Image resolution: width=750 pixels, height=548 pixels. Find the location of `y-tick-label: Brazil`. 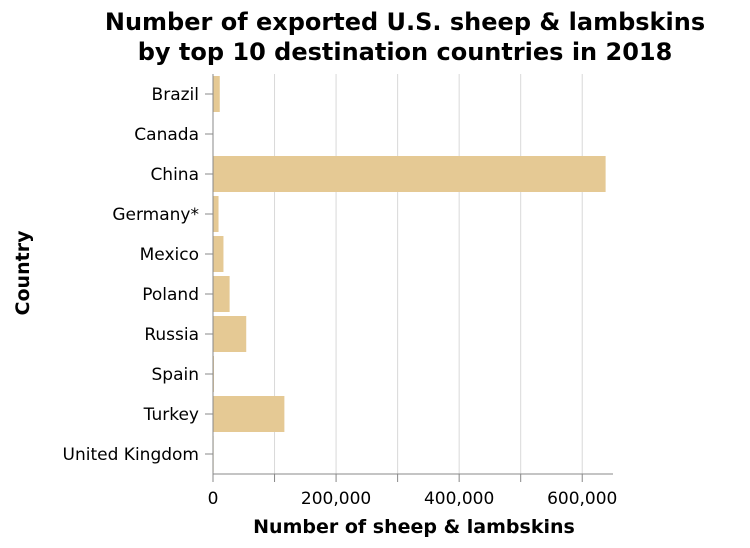

y-tick-label: Brazil is located at coordinates (175, 95).